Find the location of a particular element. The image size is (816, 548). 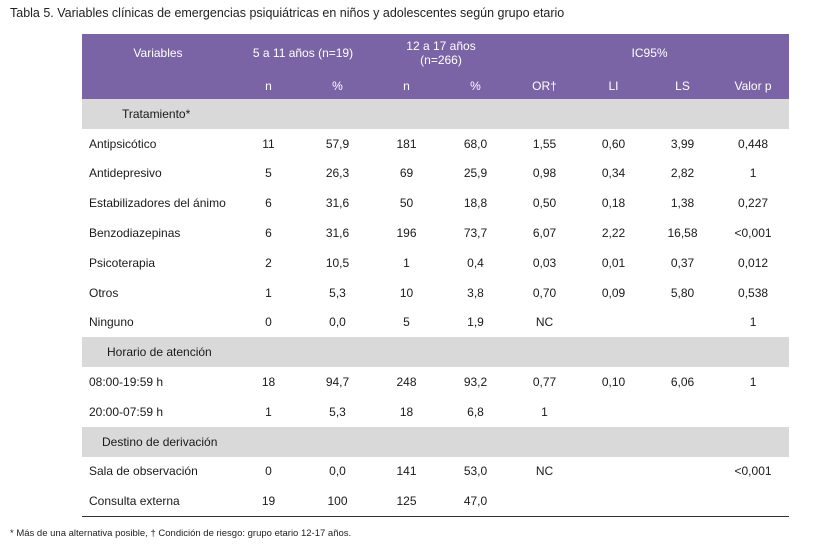

cell-n-group1: 2 is located at coordinates (268, 262).